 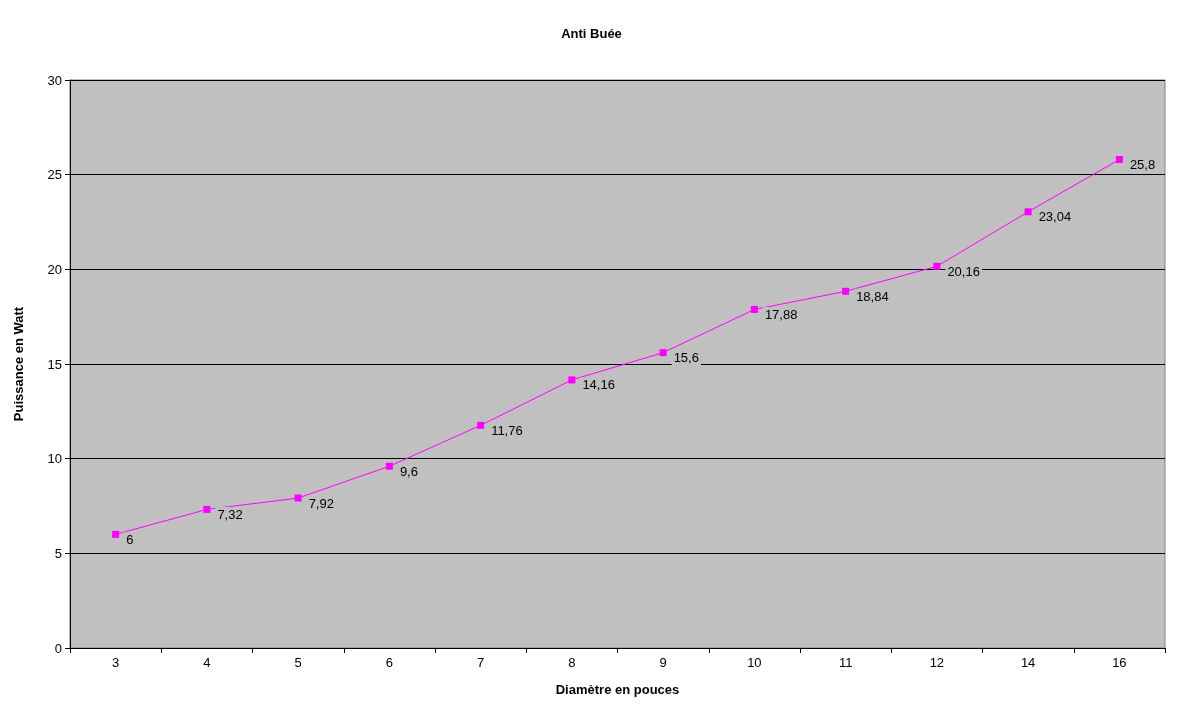 What do you see at coordinates (54, 80) in the screenshot?
I see `y-tick-label: 30` at bounding box center [54, 80].